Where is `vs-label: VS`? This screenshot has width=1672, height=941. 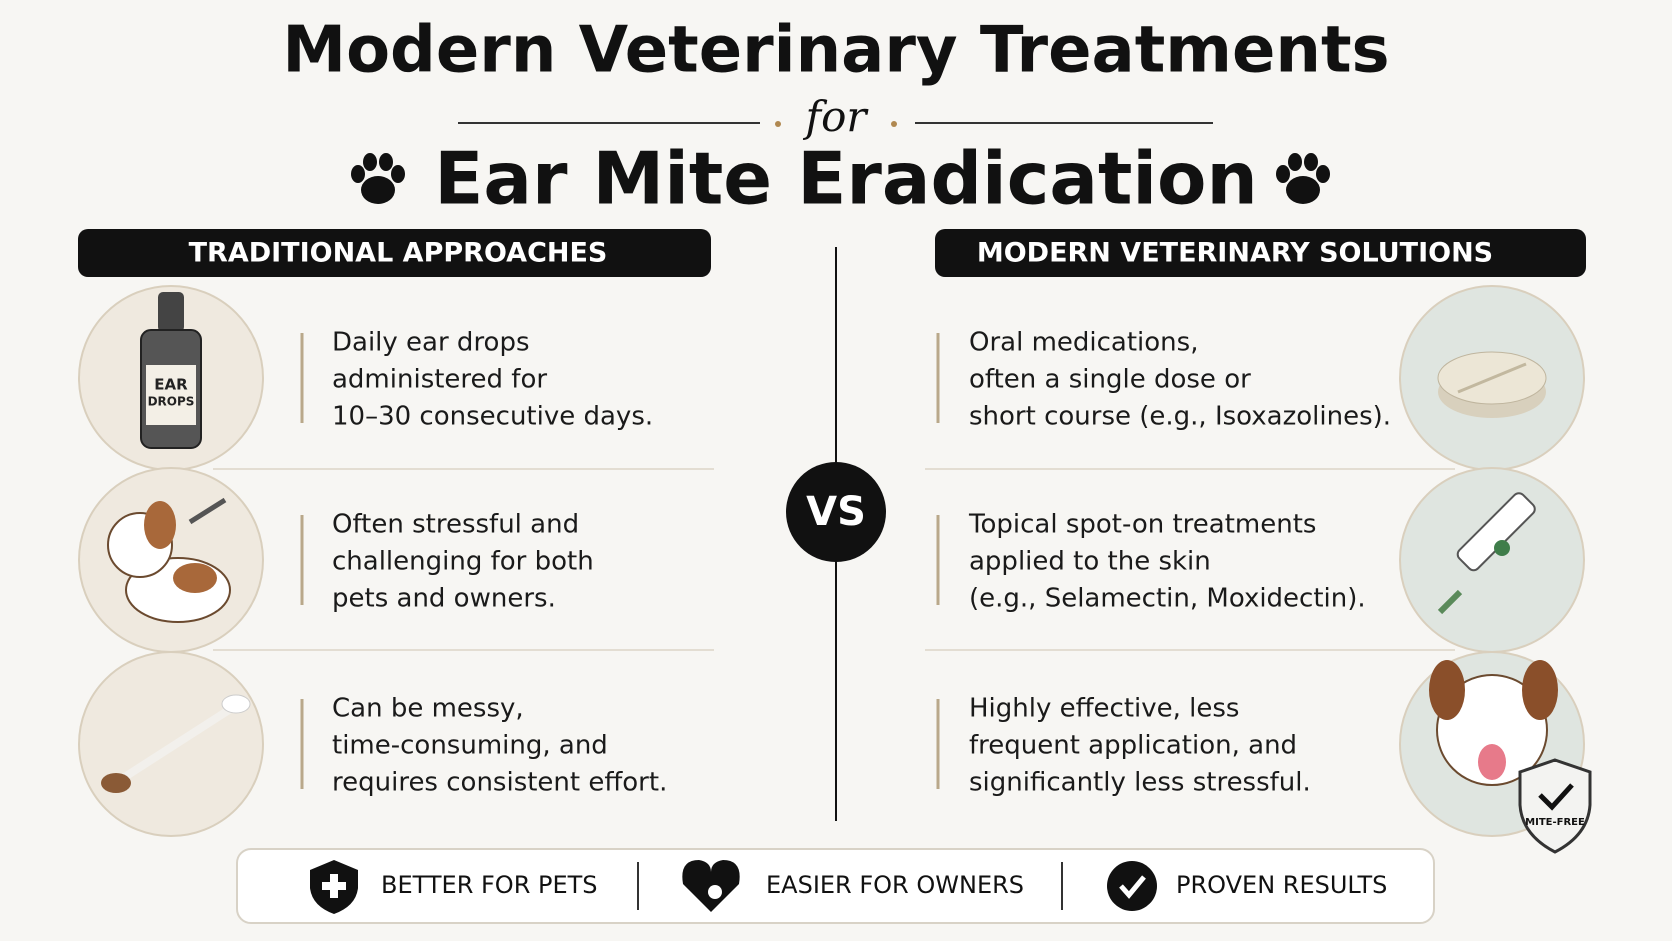 vs-label: VS is located at coordinates (836, 512).